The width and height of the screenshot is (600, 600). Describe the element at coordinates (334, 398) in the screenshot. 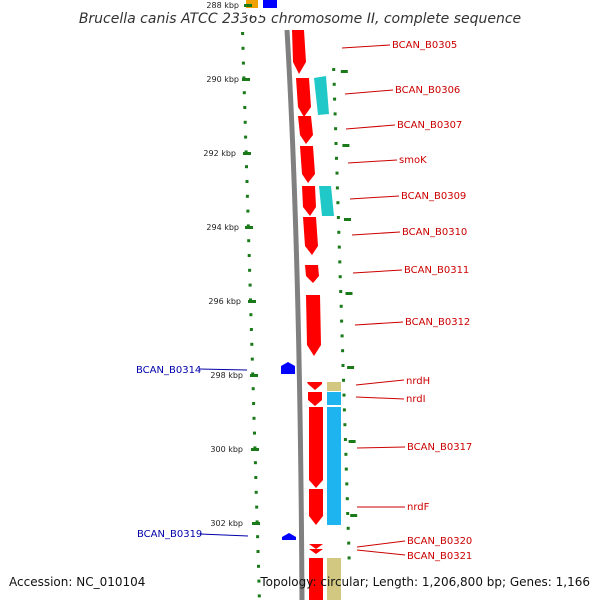

I see `blue-feature-nrdi` at that location.